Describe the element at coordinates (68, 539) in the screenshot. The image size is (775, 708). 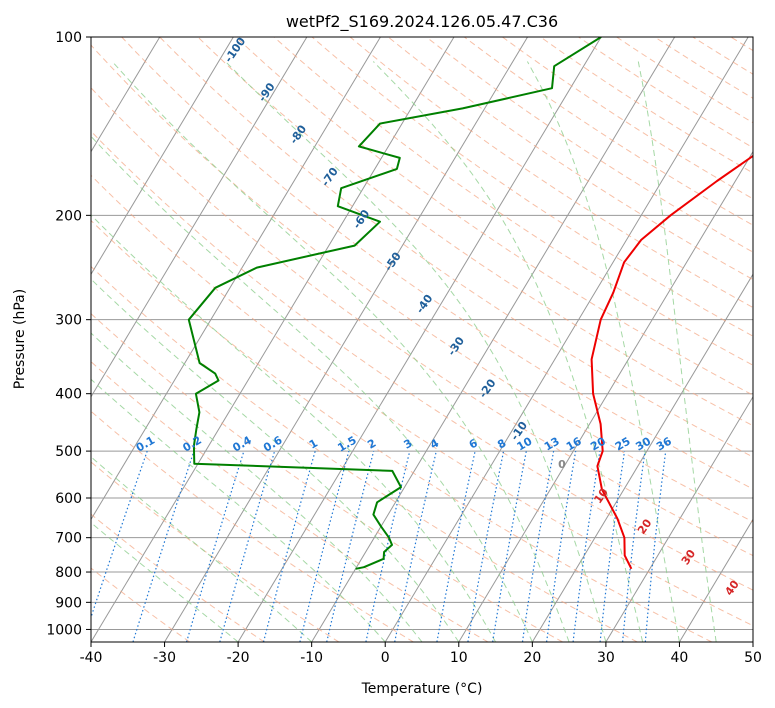
I see `y-tick-label: 700` at that location.